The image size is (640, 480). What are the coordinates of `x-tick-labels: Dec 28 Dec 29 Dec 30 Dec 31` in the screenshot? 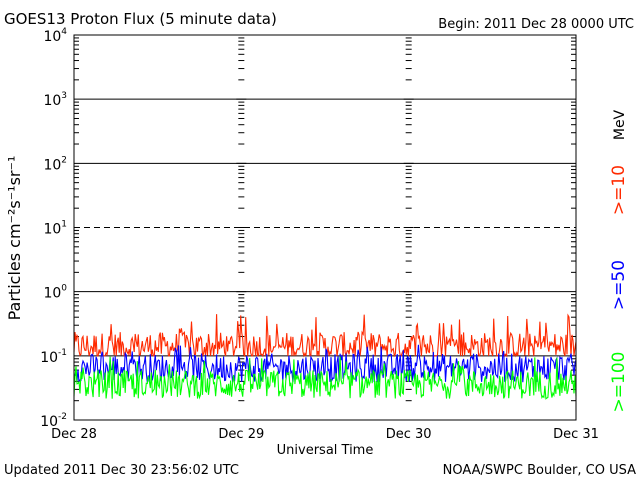 It's located at (325, 434).